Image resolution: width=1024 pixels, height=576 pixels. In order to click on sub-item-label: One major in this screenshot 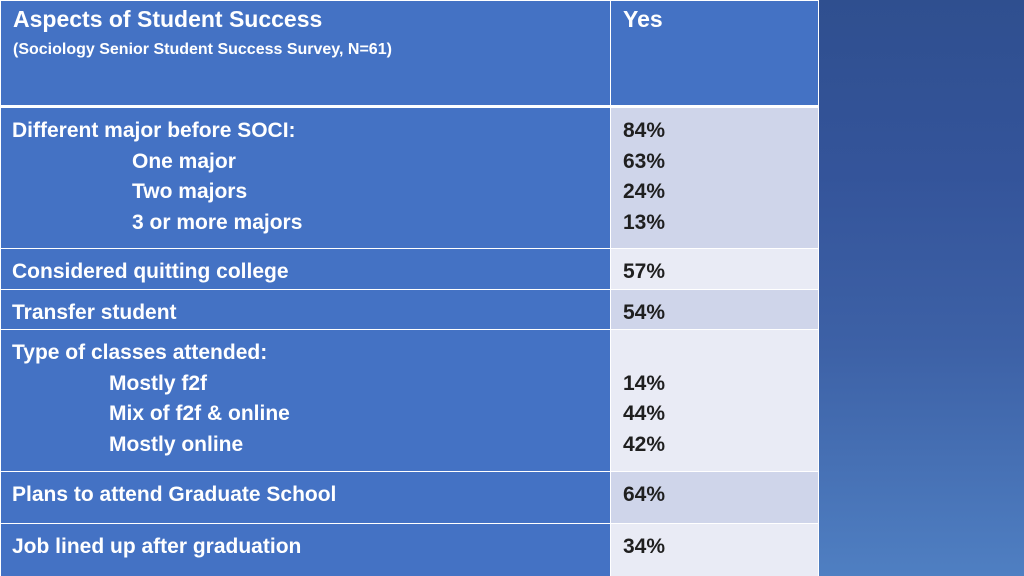, I will do `click(184, 161)`.